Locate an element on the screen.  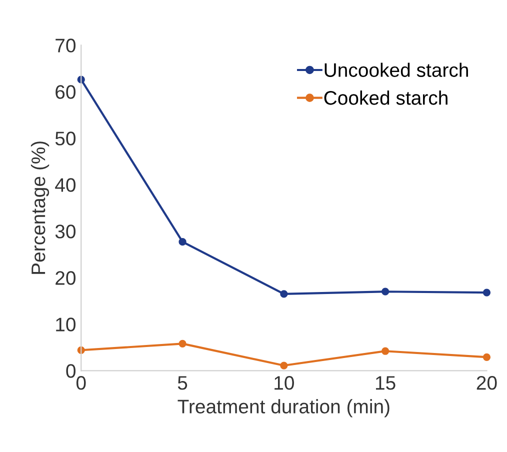
x-tick-label: 15 is located at coordinates (386, 383).